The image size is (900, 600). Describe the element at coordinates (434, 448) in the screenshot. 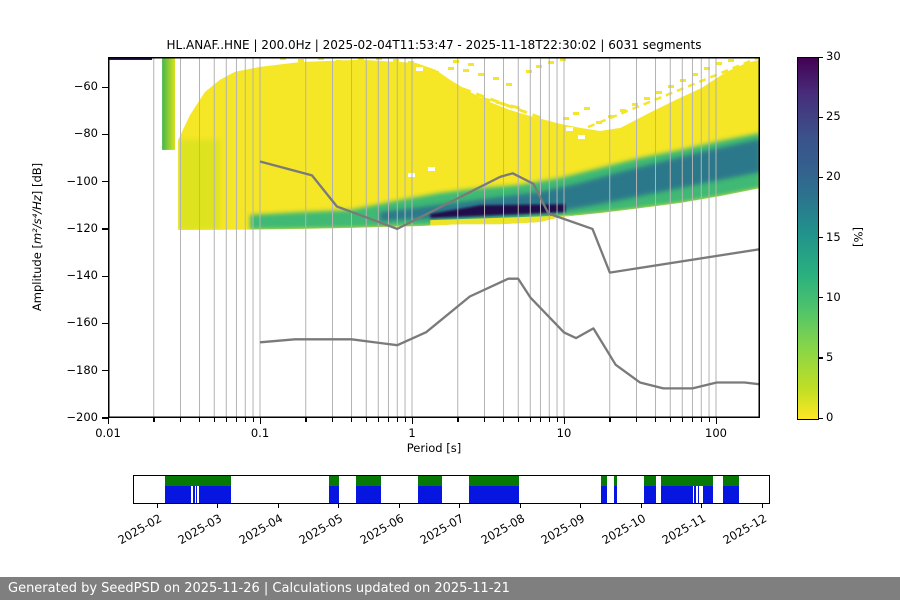

I see `x-axis-label: Period [s]` at that location.